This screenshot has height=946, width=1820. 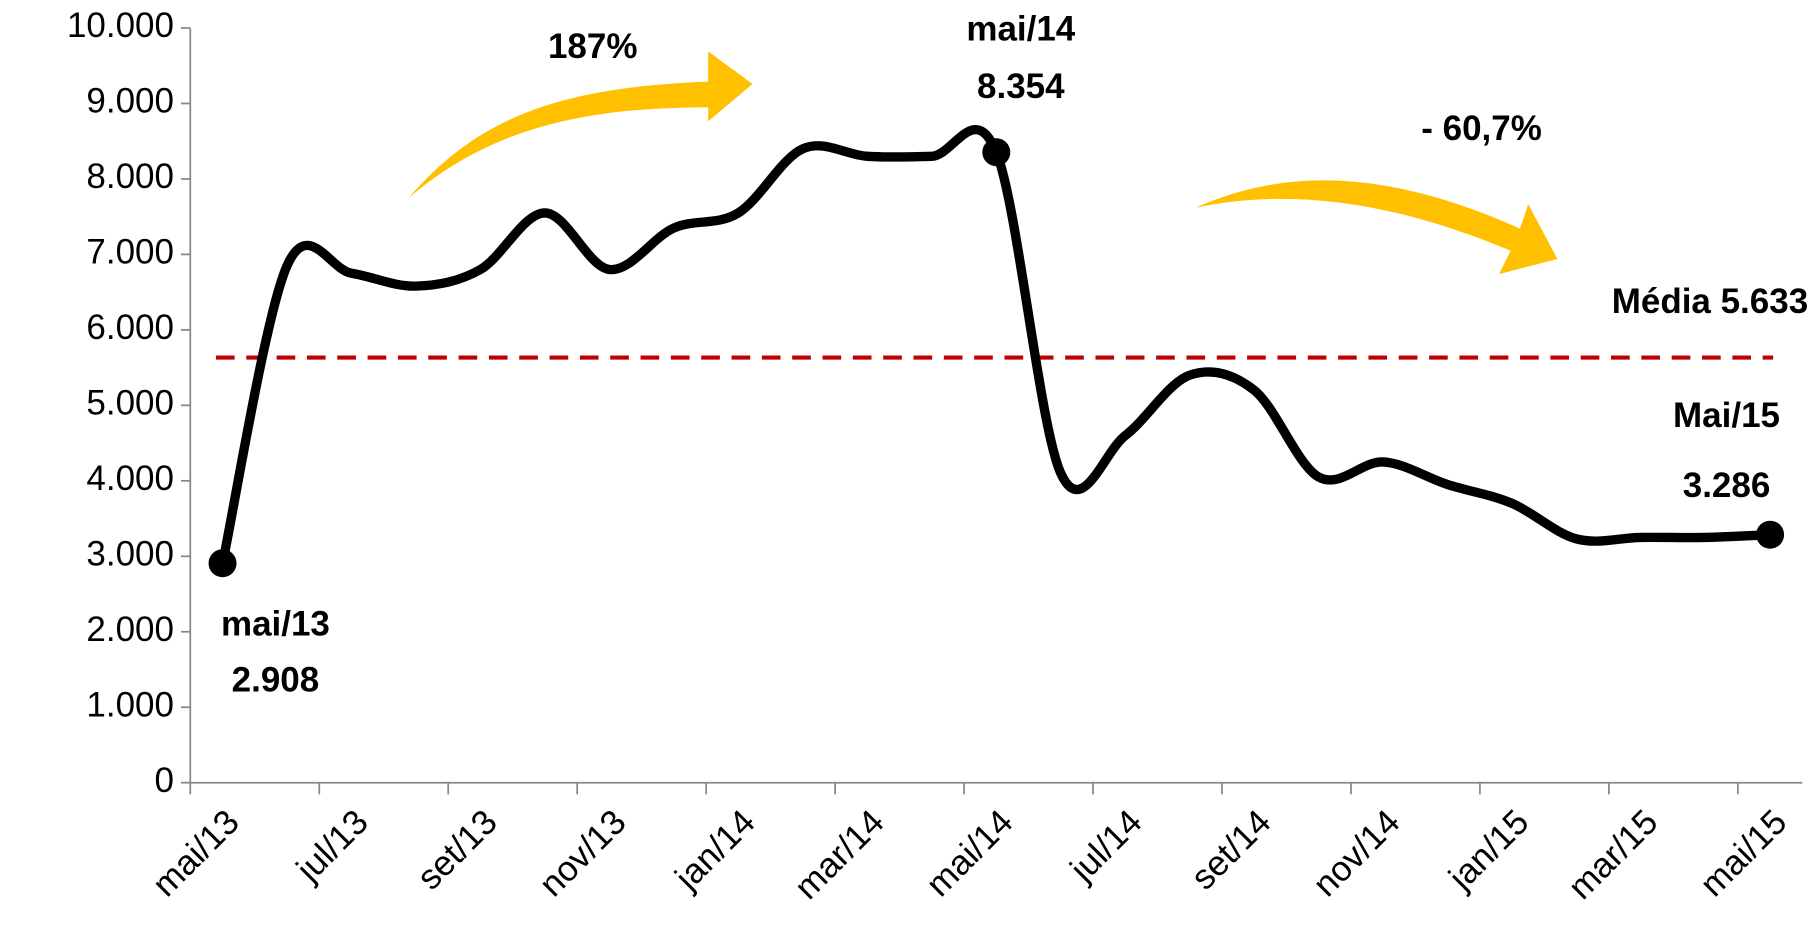 I want to click on y-tick-label: 1.000, so click(x=130, y=704).